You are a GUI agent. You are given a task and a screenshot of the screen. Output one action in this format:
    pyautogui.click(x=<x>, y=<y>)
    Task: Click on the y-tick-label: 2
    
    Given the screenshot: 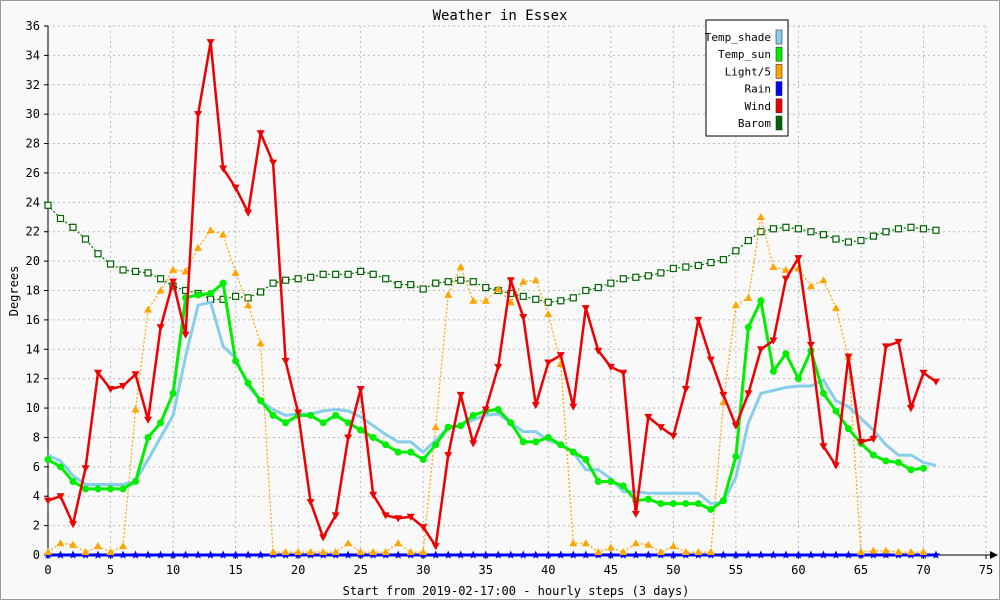 What is the action you would take?
    pyautogui.click(x=36, y=526)
    